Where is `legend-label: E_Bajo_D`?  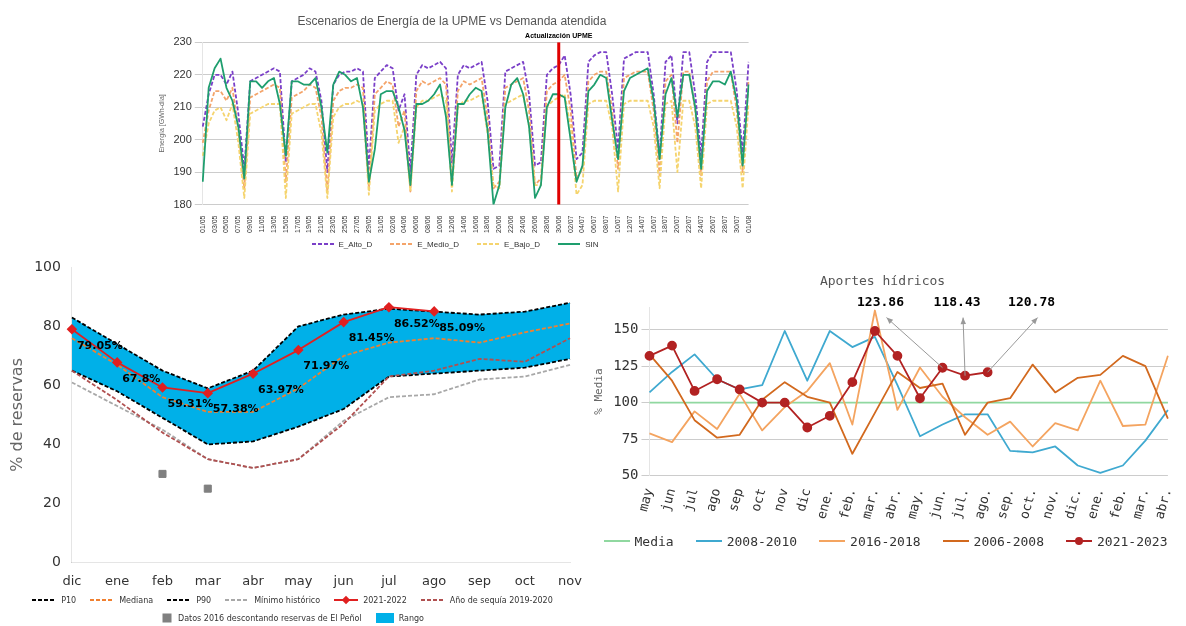 legend-label: E_Bajo_D is located at coordinates (522, 244).